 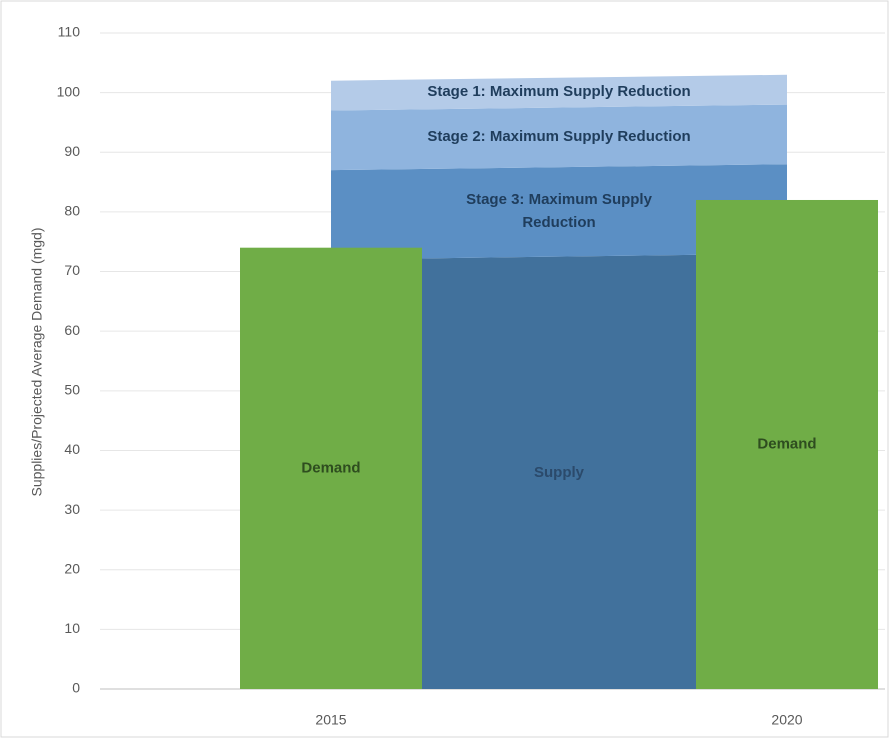 I want to click on area-label: Stage 2: Maximum Supply Reduction, so click(x=559, y=137).